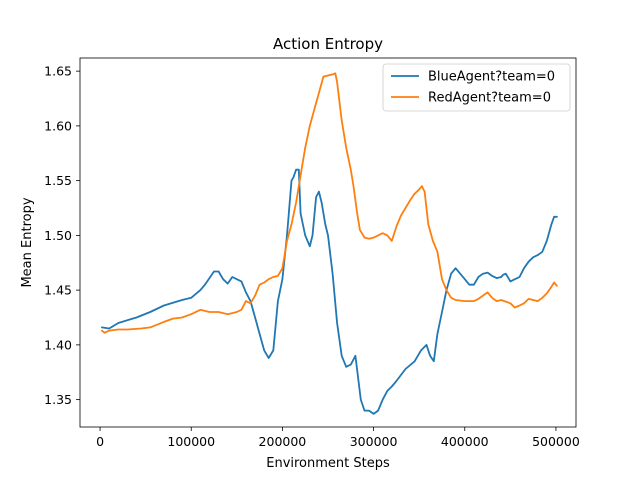 The height and width of the screenshot is (480, 640). Describe the element at coordinates (465, 441) in the screenshot. I see `x-tick-label: 400000` at that location.